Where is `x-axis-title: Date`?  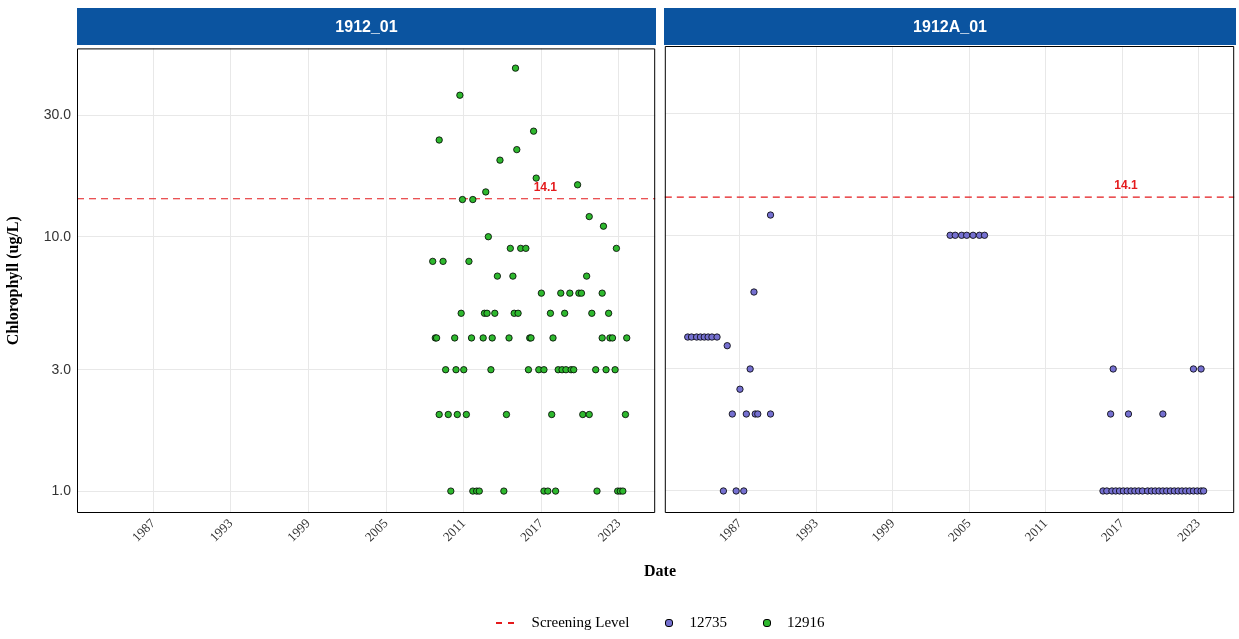
x-axis-title: Date is located at coordinates (660, 571).